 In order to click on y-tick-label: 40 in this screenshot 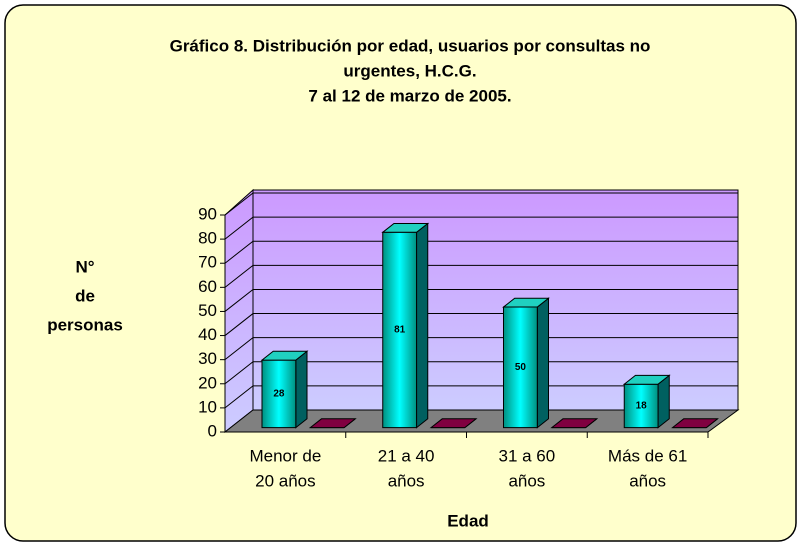, I will do `click(207, 334)`.